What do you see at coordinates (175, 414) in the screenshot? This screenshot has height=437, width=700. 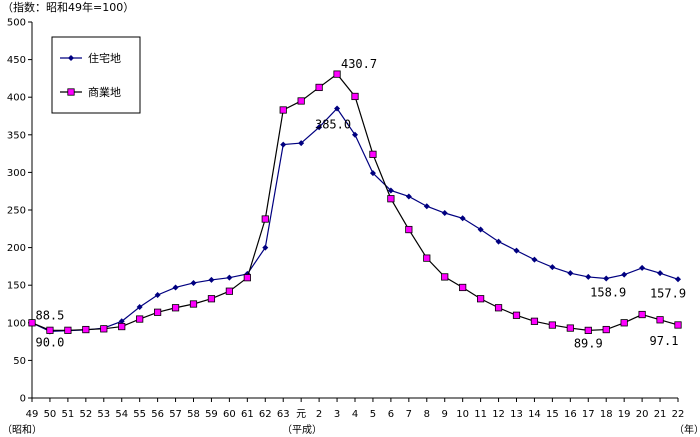 I see `x-tick-label: 57` at bounding box center [175, 414].